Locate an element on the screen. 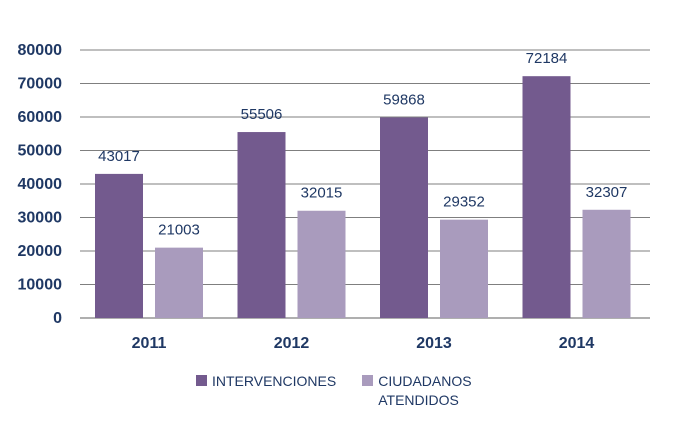 The width and height of the screenshot is (698, 434). data-label: 43017 is located at coordinates (119, 156).